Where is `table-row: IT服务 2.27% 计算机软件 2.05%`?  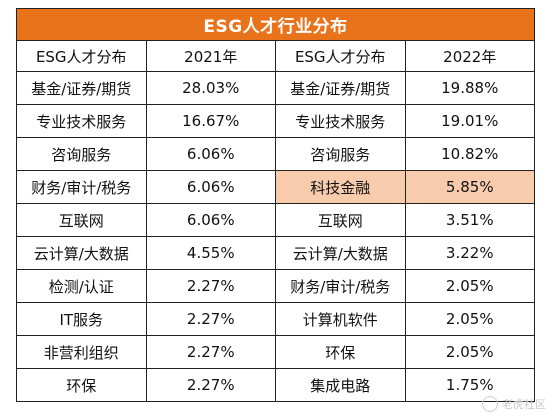
table-row: IT服务 2.27% 计算机软件 2.05% is located at coordinates (275, 319).